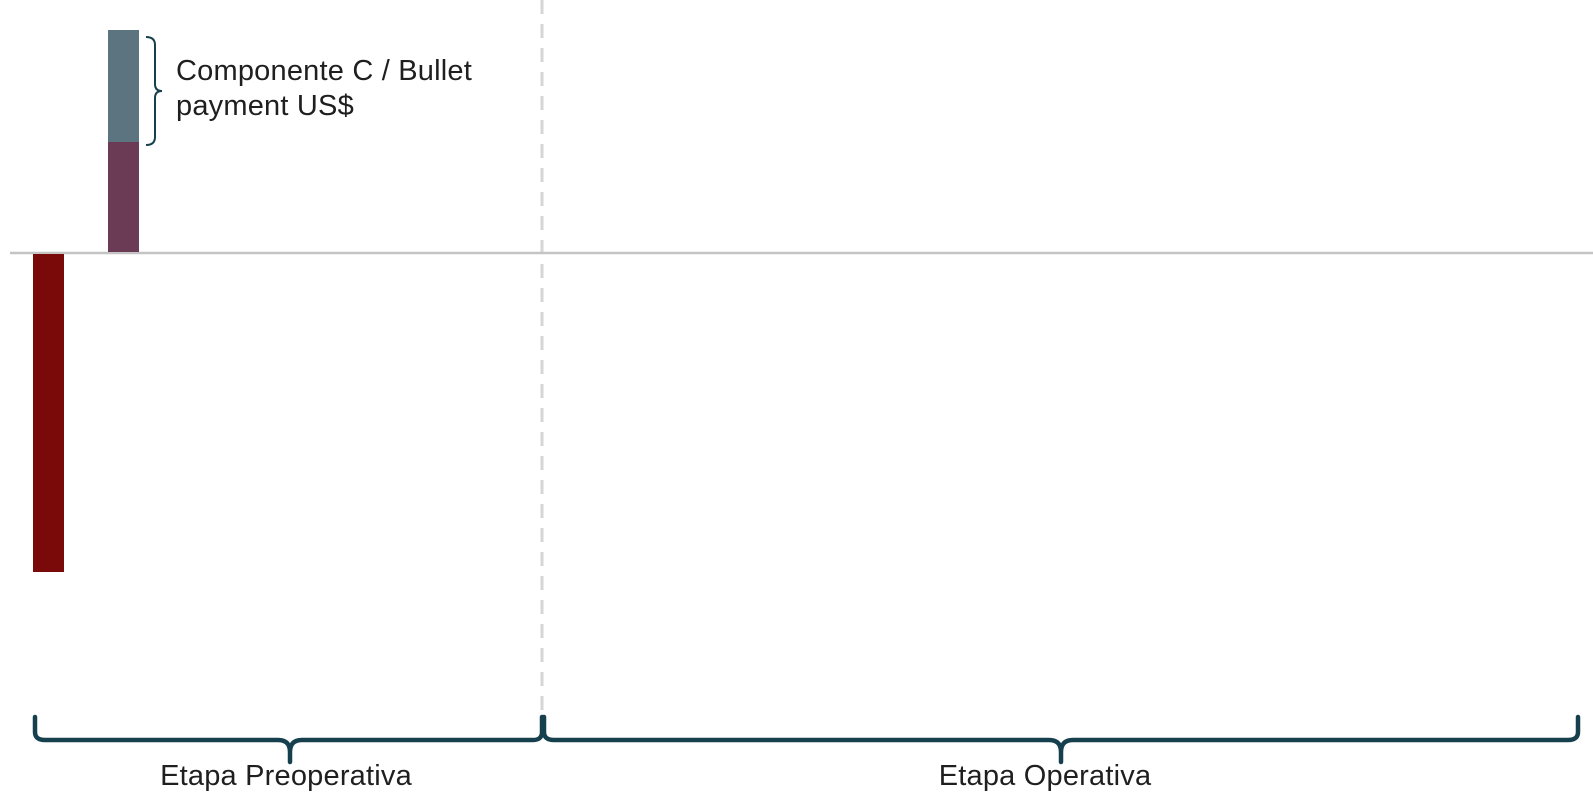 The image size is (1593, 808). I want to click on annotation-line-1: Componente C / Bullet, so click(324, 71).